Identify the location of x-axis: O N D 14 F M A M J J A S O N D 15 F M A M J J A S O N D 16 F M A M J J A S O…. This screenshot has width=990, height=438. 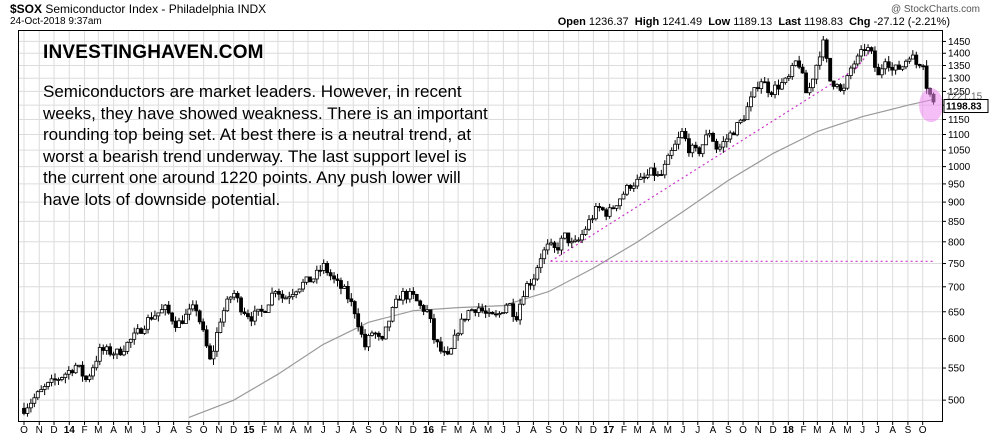
(473, 428).